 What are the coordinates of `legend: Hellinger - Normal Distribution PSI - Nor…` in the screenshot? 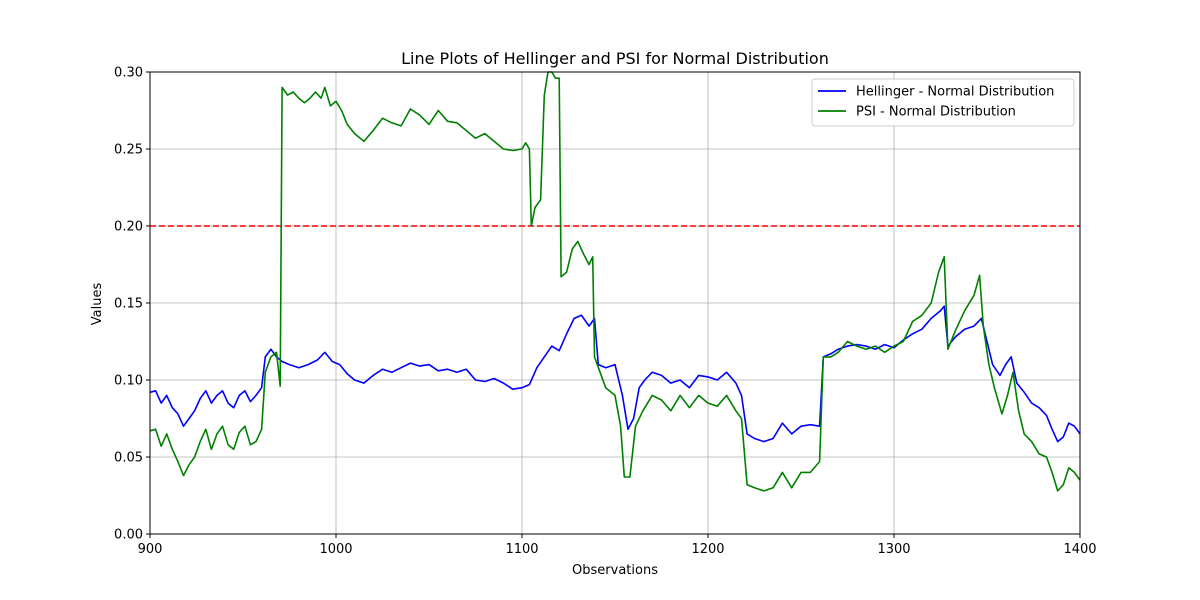 It's located at (943, 102).